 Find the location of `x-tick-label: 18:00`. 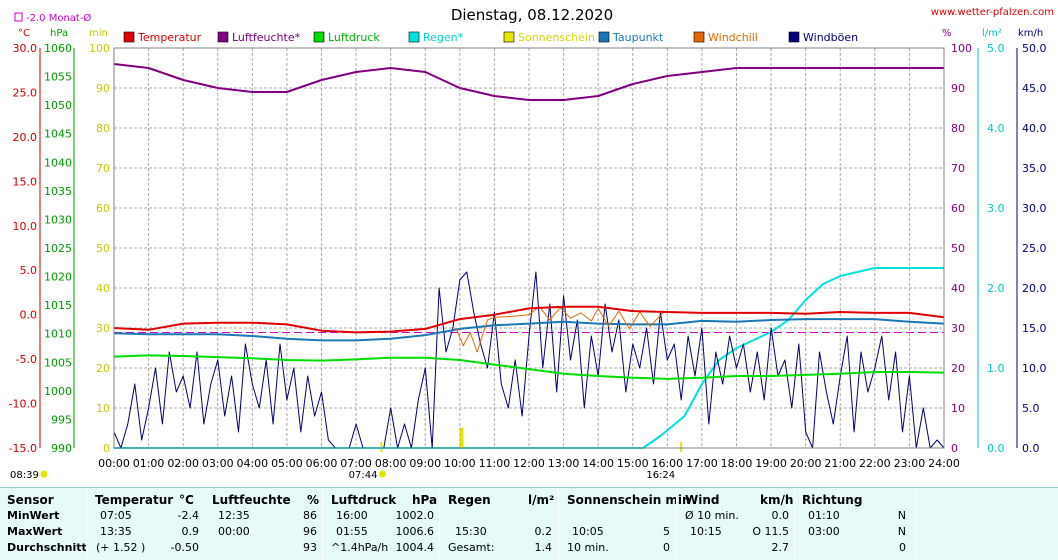

x-tick-label: 18:00 is located at coordinates (737, 463).